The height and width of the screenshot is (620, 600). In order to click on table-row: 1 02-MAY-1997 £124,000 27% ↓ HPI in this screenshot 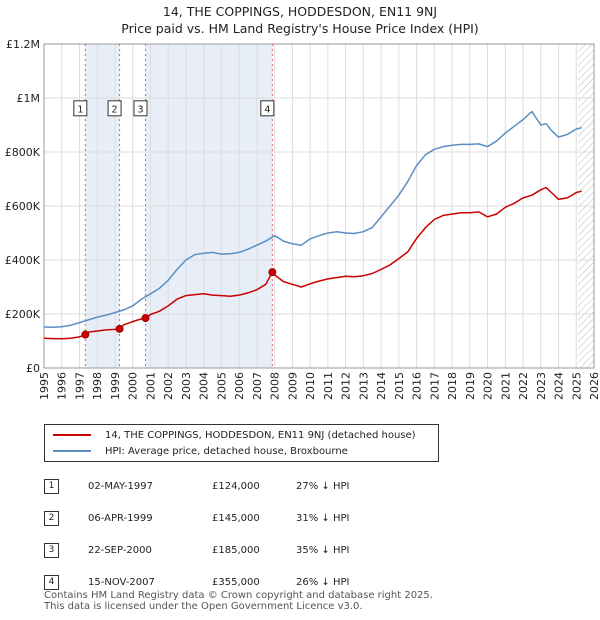, I will do `click(196, 486)`.